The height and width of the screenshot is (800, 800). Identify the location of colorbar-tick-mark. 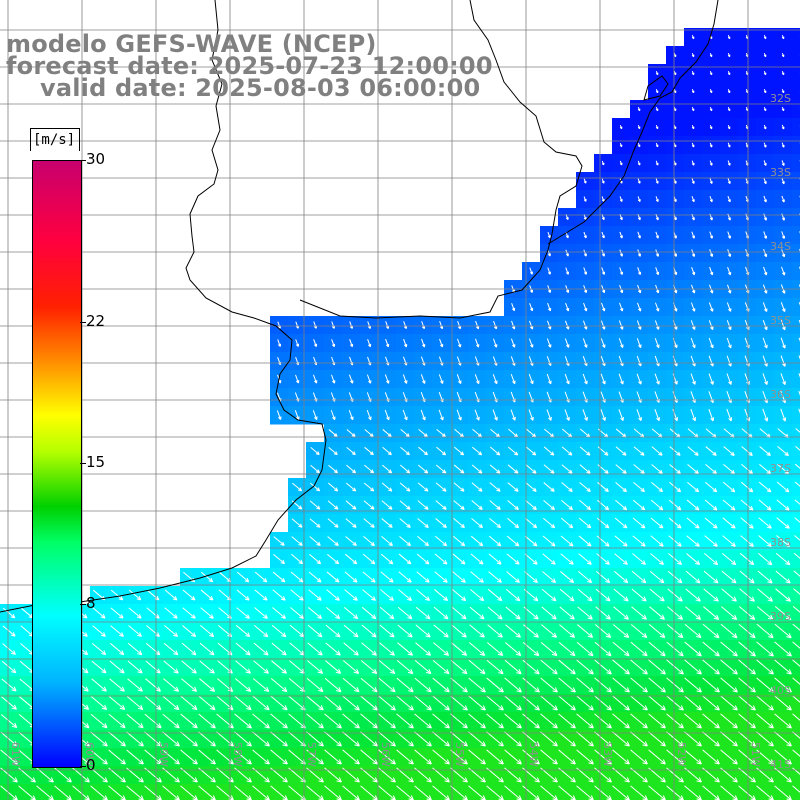
(83, 160).